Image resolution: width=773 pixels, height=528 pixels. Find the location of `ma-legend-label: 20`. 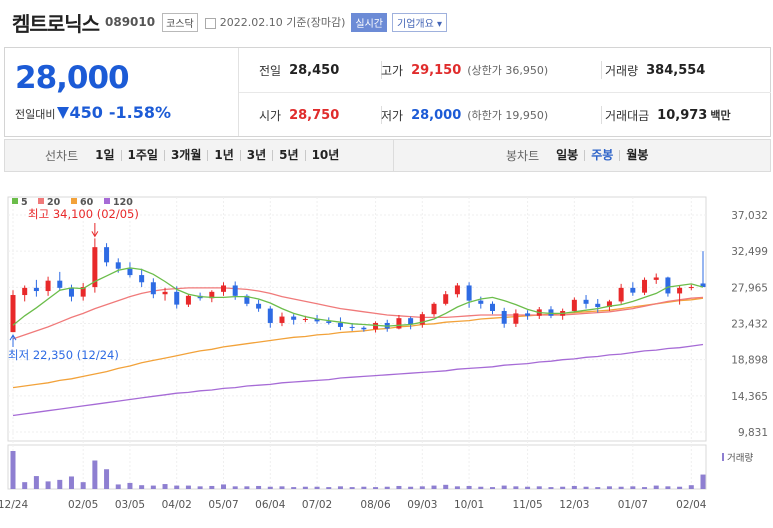

ma-legend-label: 20 is located at coordinates (54, 202).